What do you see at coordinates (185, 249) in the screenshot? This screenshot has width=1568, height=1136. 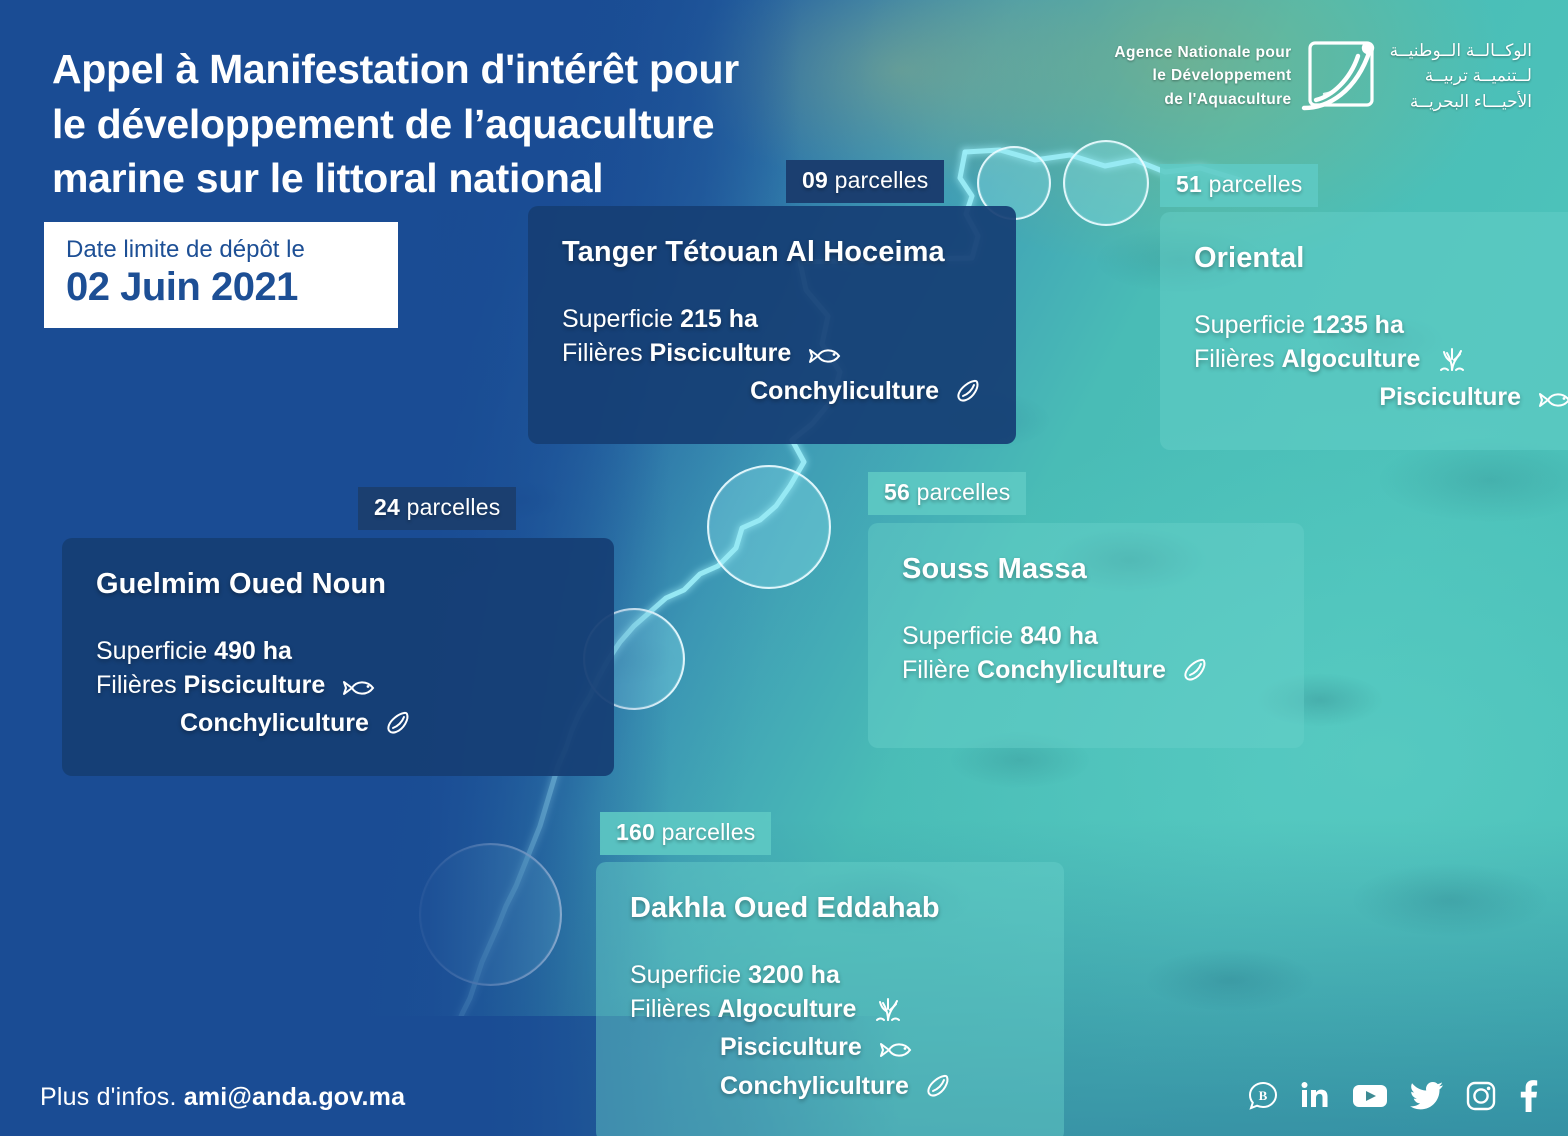 I see `deadline-label: Date limite de dépôt le` at bounding box center [185, 249].